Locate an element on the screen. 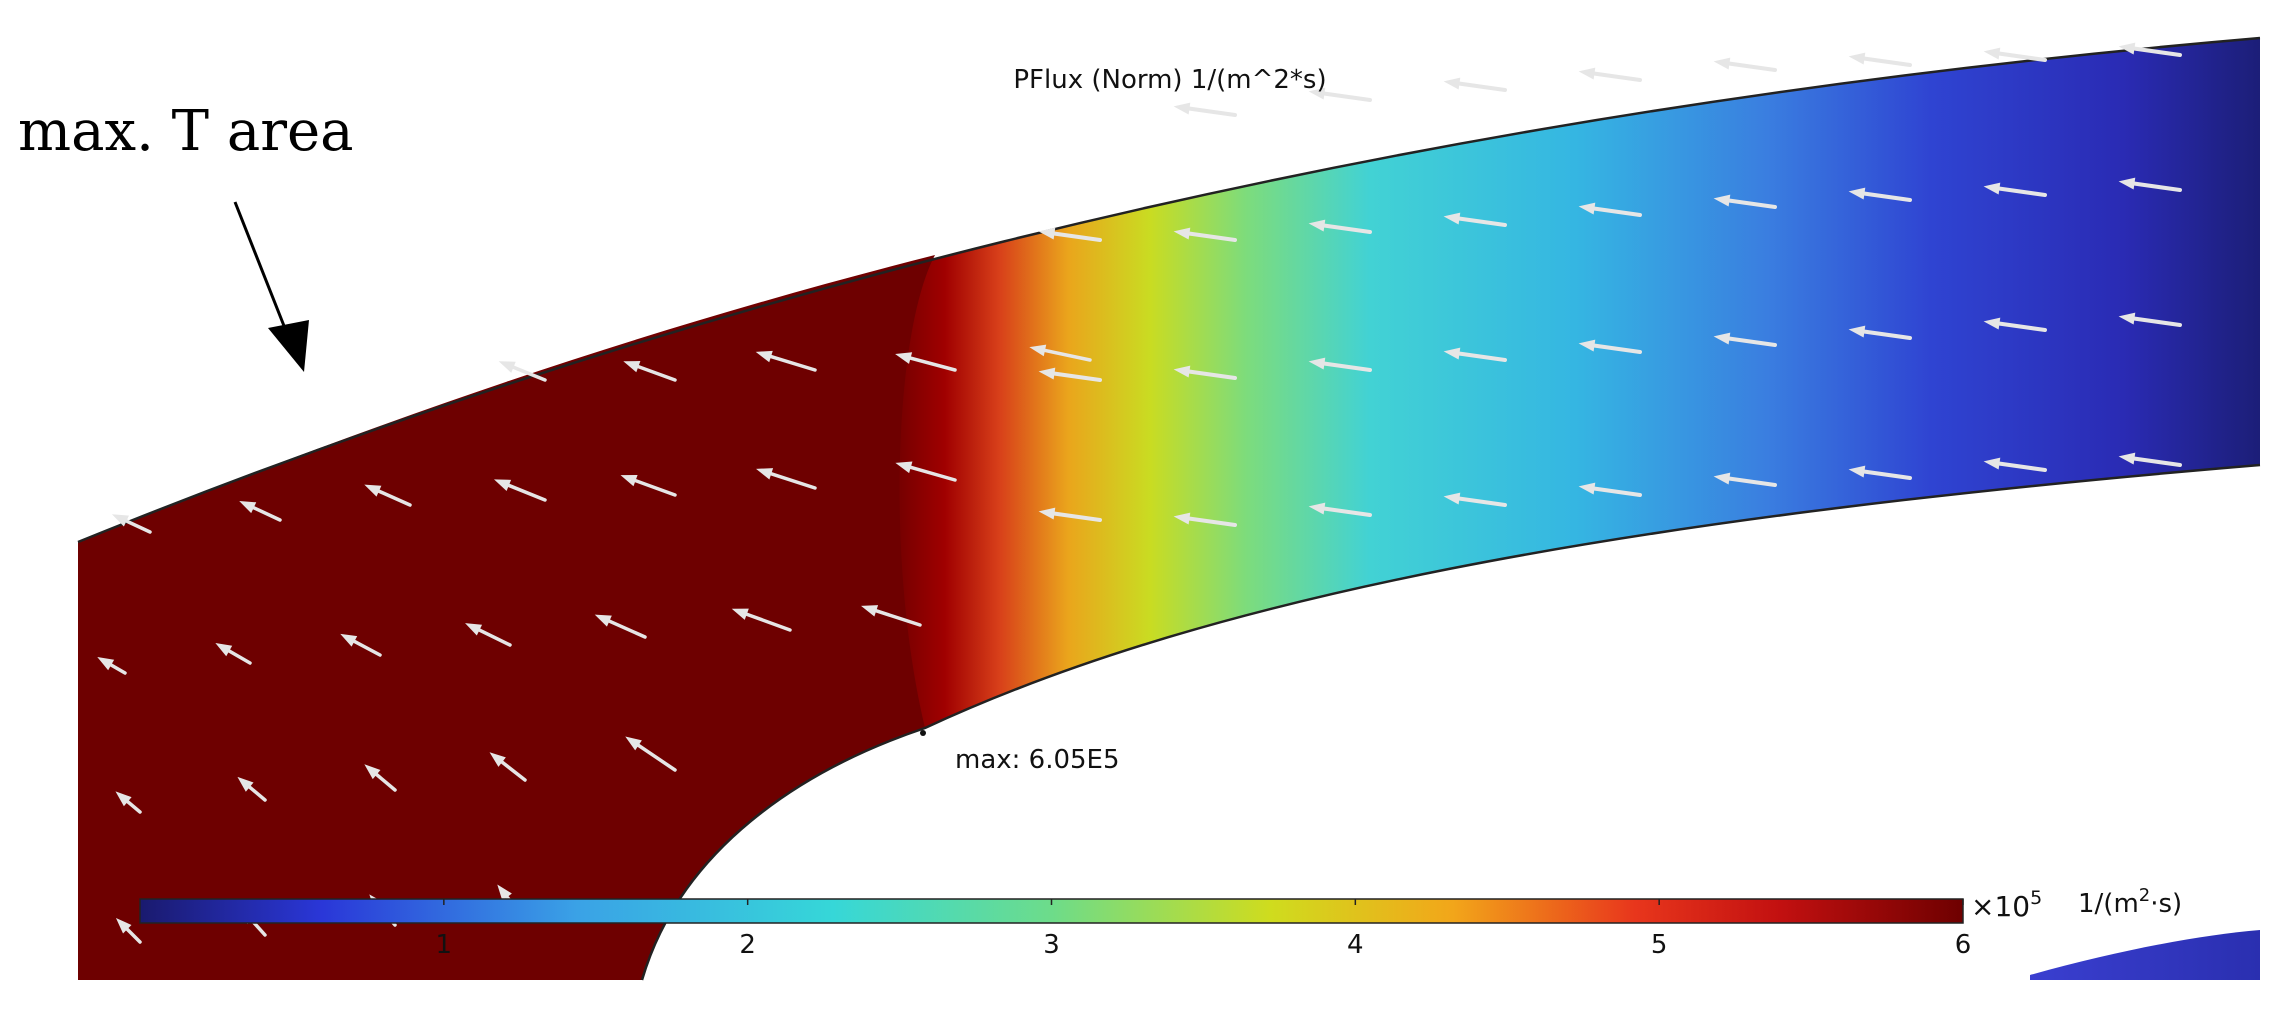  colorbar-tick-label: 1 is located at coordinates (444, 945).